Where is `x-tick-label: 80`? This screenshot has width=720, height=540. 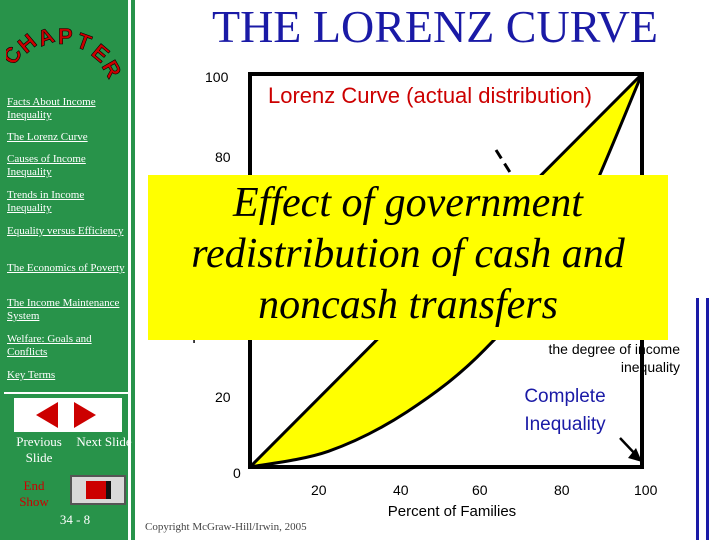
x-tick-label: 80 is located at coordinates (562, 490).